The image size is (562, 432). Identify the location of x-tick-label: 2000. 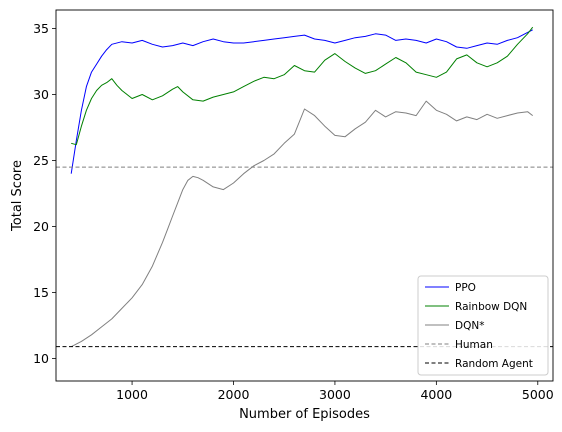
(234, 394).